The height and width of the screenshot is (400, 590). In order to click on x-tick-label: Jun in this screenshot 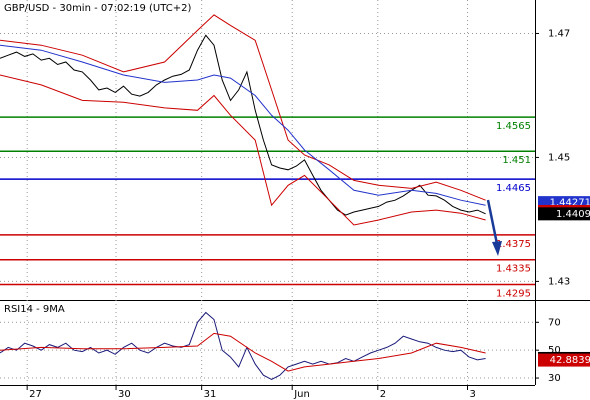, I will do `click(301, 394)`.